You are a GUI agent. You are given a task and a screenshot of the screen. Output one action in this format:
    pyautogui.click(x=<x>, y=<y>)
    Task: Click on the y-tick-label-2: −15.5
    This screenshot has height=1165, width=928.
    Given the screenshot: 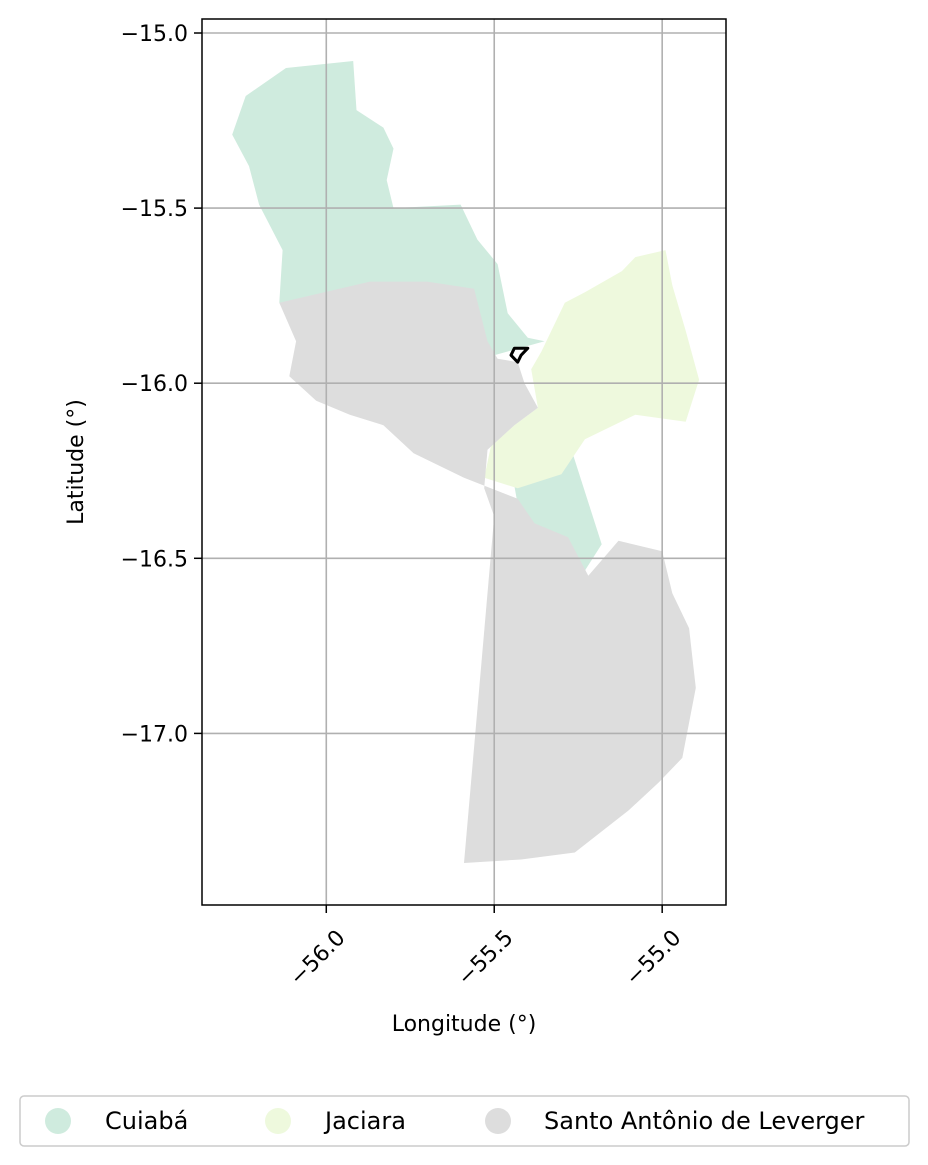 What is the action you would take?
    pyautogui.click(x=154, y=209)
    